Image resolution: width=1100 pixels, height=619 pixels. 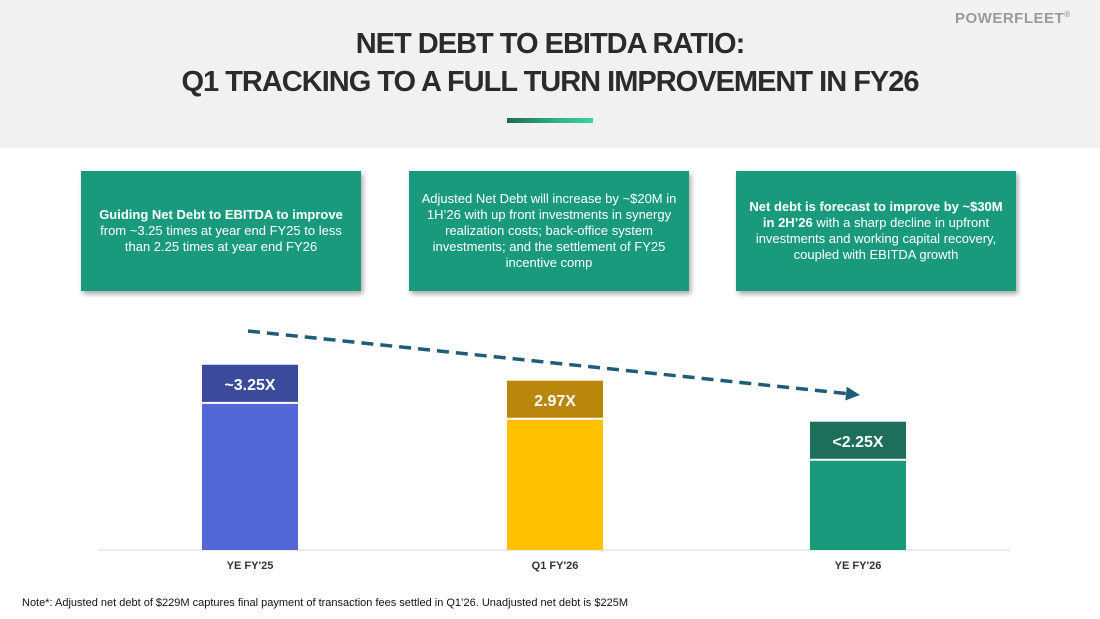 I want to click on bar-2-label-box, so click(x=555, y=399).